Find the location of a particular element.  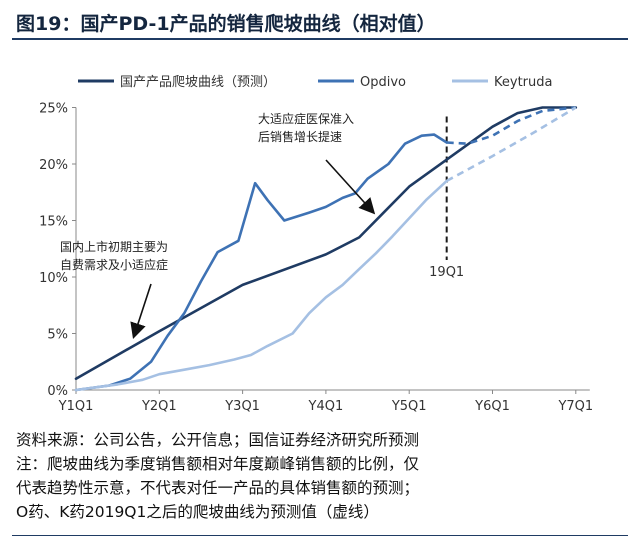

bottom-divider is located at coordinates (320, 535).